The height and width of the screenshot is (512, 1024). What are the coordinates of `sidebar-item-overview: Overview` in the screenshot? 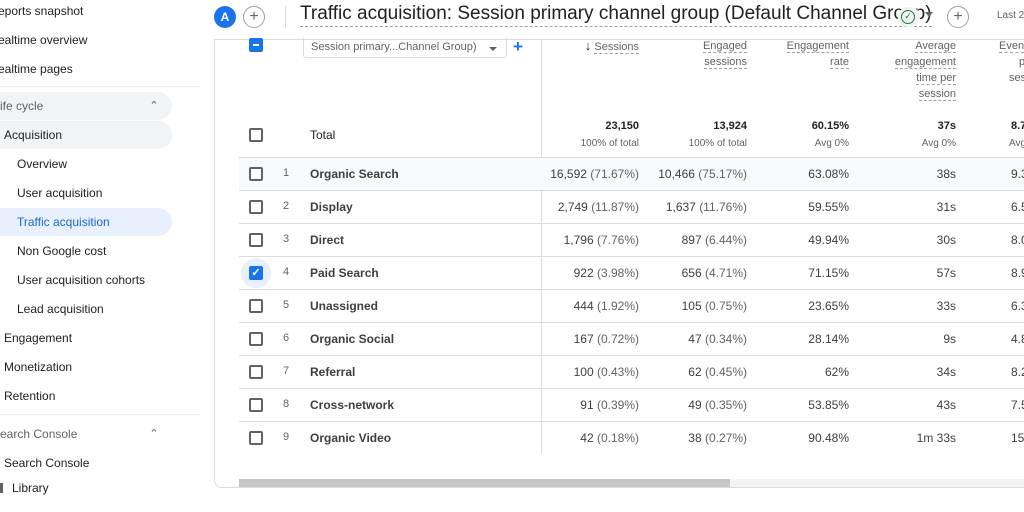 It's located at (33, 164).